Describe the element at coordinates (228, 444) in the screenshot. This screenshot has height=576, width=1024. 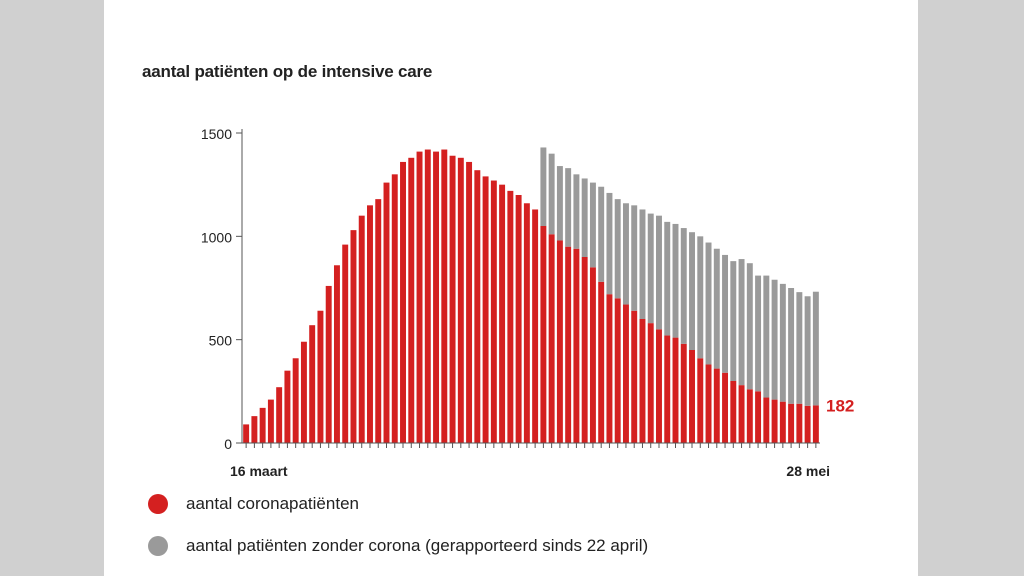
I see `y-tick-label: 0` at that location.